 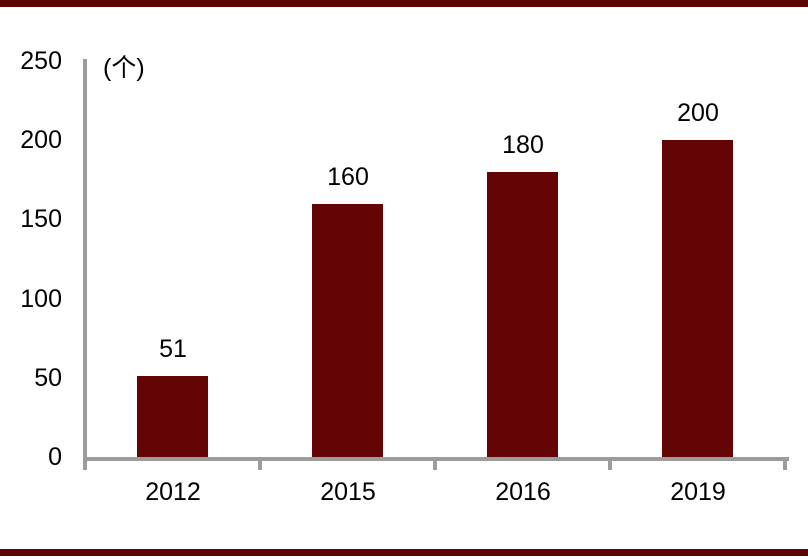 What do you see at coordinates (41, 140) in the screenshot?
I see `y-tick-label: 200` at bounding box center [41, 140].